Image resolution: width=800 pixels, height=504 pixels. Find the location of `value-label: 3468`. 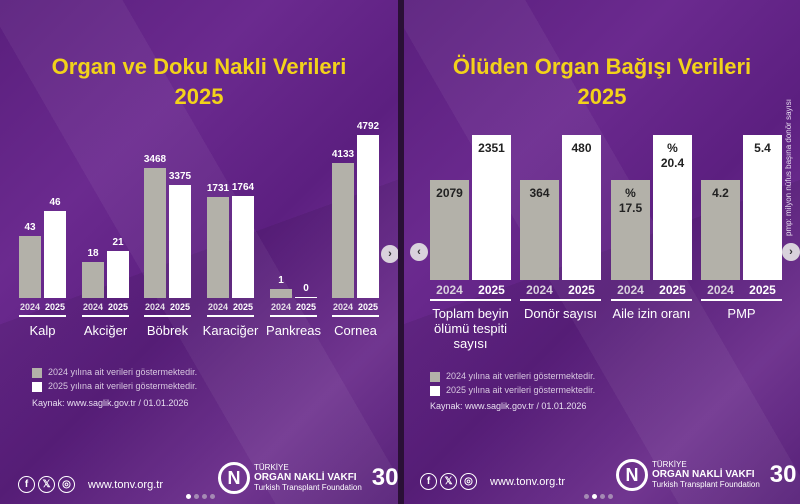

value-label: 3468 is located at coordinates (155, 159).